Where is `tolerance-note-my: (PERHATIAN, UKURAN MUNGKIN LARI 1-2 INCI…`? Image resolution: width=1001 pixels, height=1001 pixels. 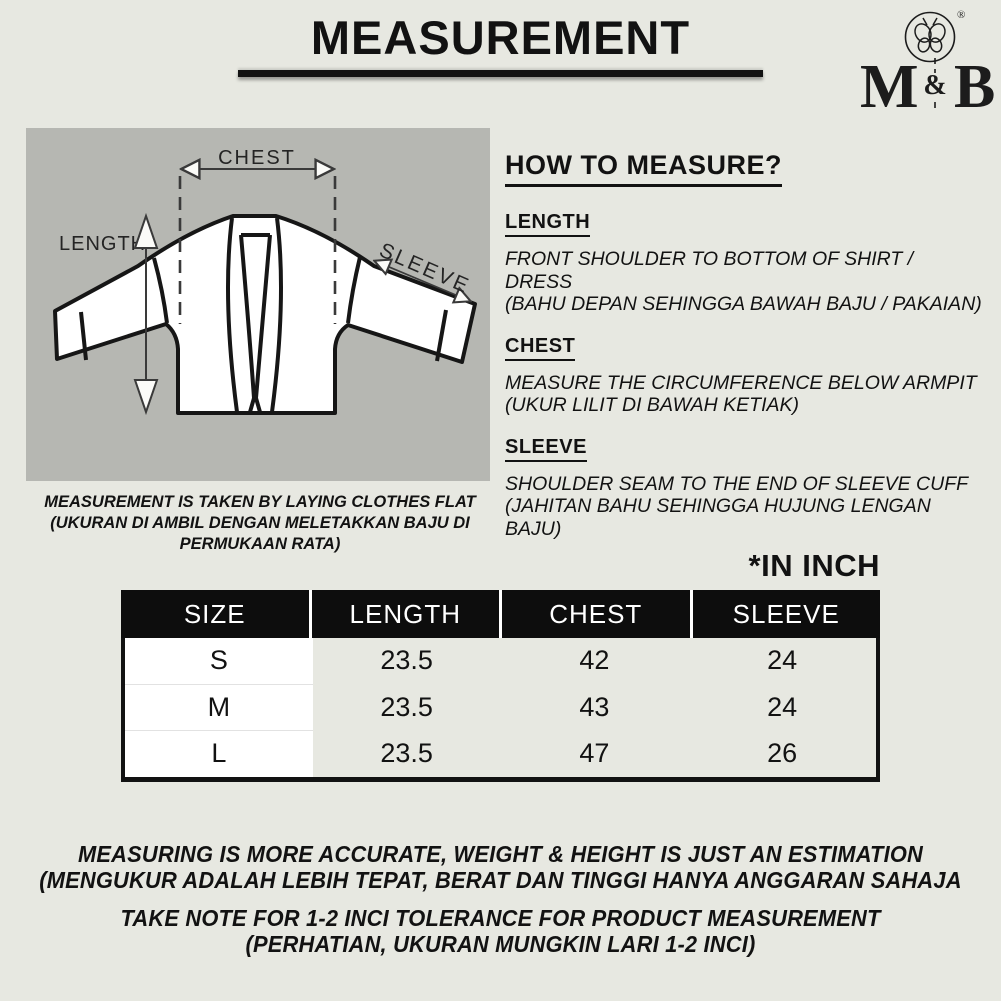 tolerance-note-my: (PERHATIAN, UKURAN MUNGKIN LARI 1-2 INCI… is located at coordinates (500, 944).